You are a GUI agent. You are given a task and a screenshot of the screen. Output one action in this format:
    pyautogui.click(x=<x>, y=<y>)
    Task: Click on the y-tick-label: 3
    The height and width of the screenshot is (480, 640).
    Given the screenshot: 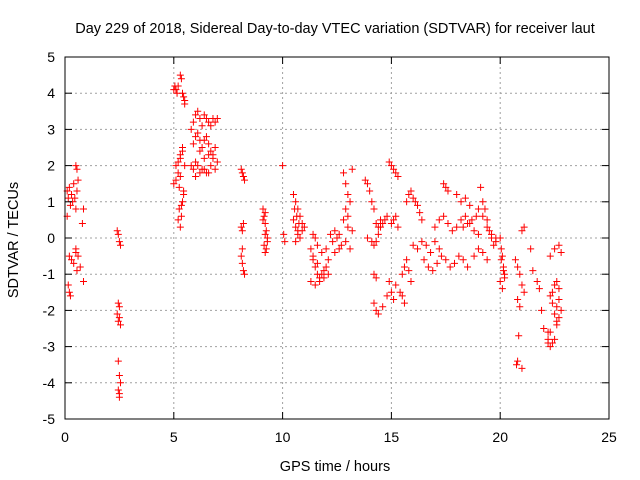 What is the action you would take?
    pyautogui.click(x=51, y=129)
    